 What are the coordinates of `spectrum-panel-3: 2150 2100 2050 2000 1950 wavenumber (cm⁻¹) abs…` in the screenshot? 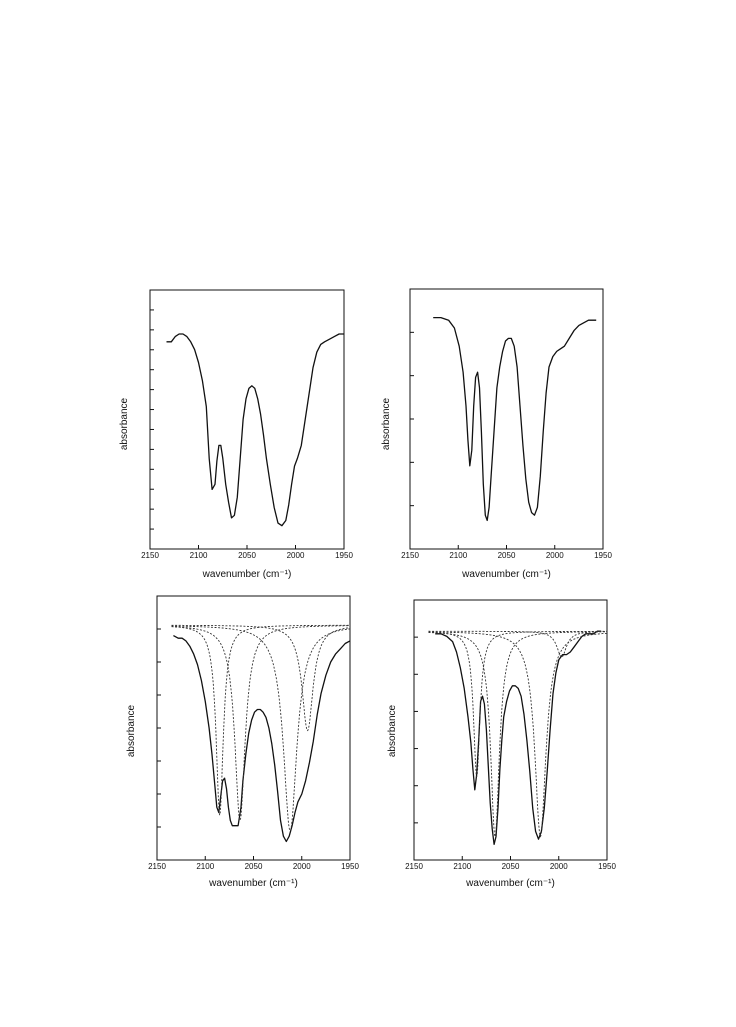 It's located at (242, 742).